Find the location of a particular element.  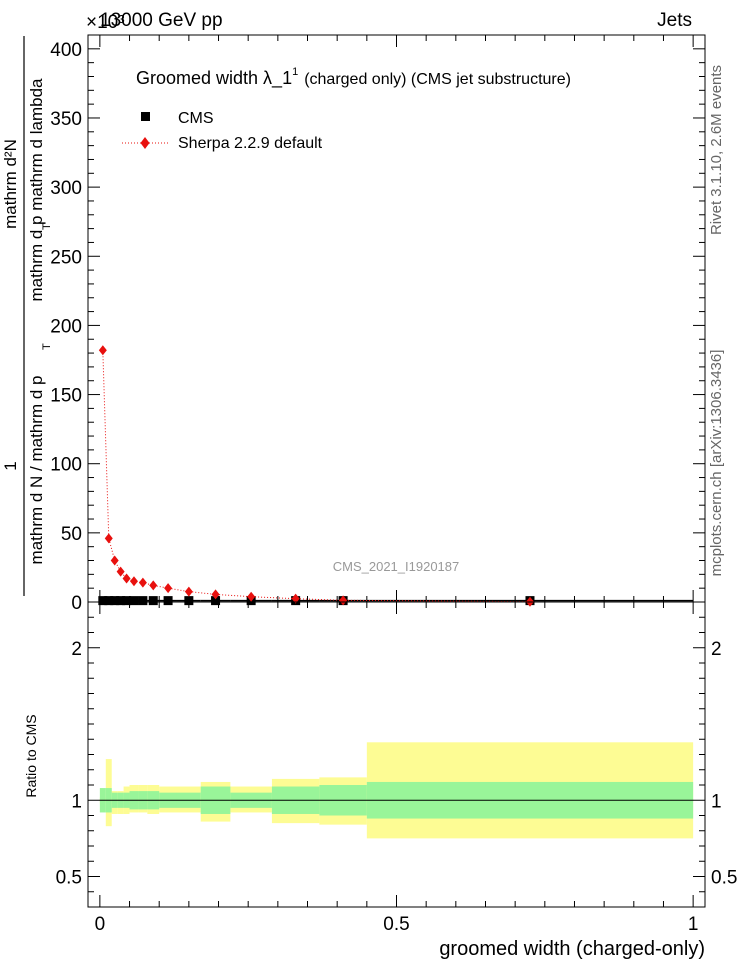

energy-label: 13000 GeV pp is located at coordinates (161, 20).